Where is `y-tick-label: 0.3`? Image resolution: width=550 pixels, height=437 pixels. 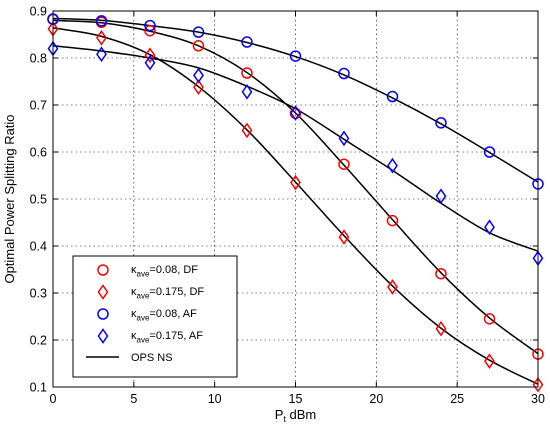
y-tick-label: 0.3 is located at coordinates (38, 294).